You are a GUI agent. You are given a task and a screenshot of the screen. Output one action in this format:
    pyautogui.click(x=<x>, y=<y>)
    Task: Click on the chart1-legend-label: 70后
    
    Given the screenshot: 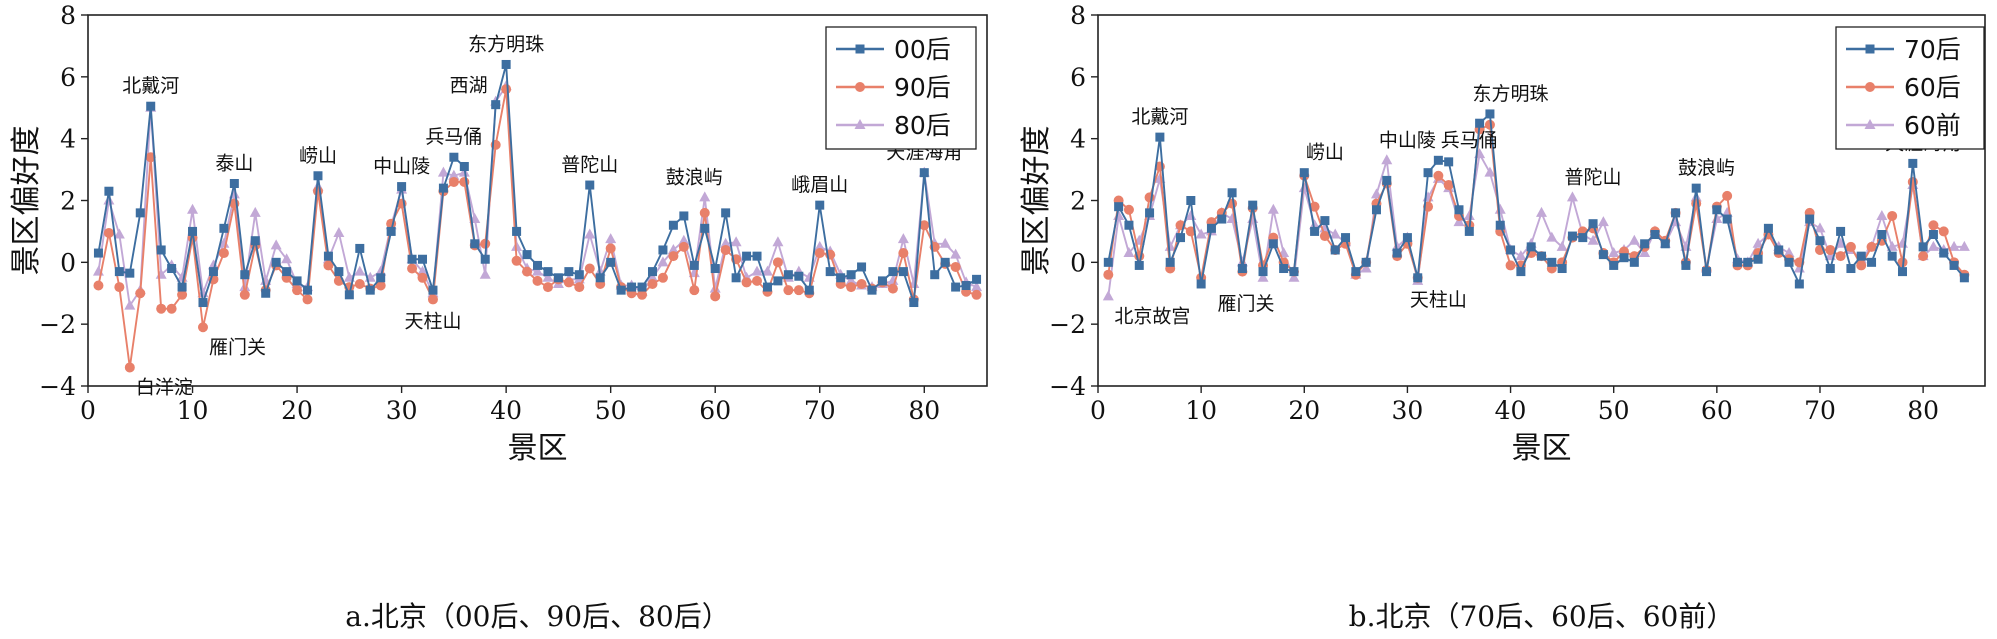 What is the action you would take?
    pyautogui.click(x=1932, y=49)
    